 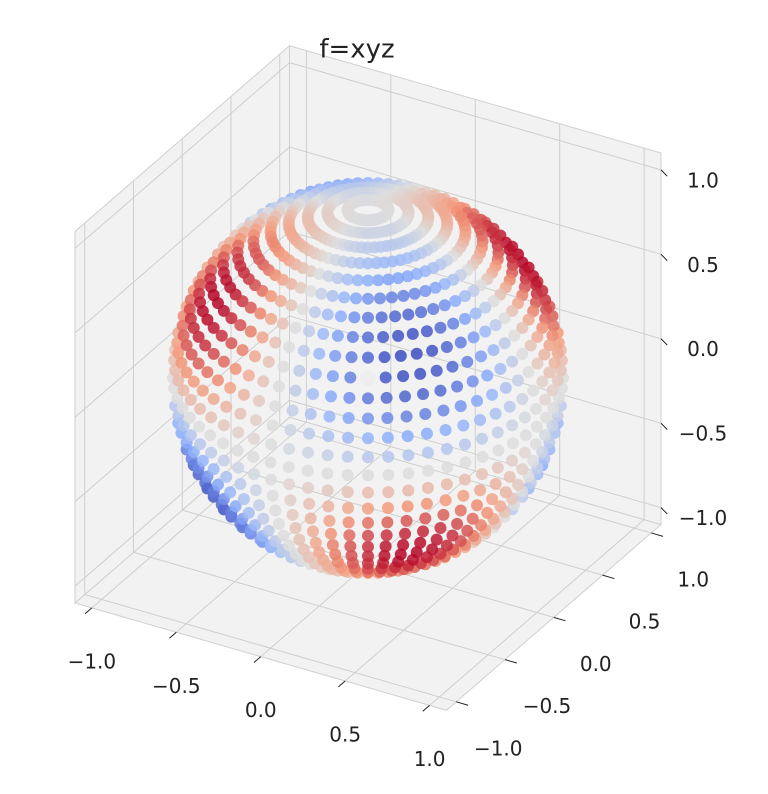 I want to click on y-tick-label: −0.5, so click(x=547, y=706).